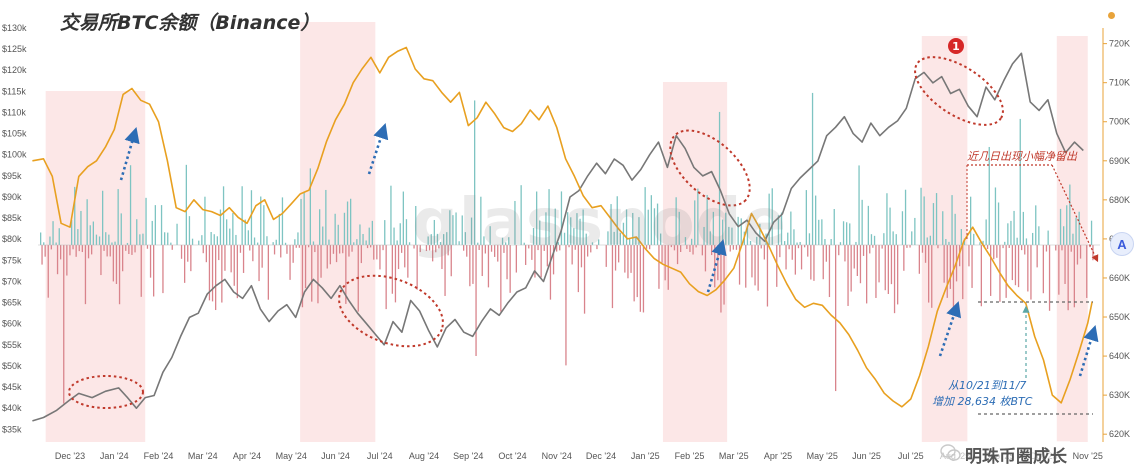 The height and width of the screenshot is (475, 1139). I want to click on assistant-icon: A, so click(1122, 244).